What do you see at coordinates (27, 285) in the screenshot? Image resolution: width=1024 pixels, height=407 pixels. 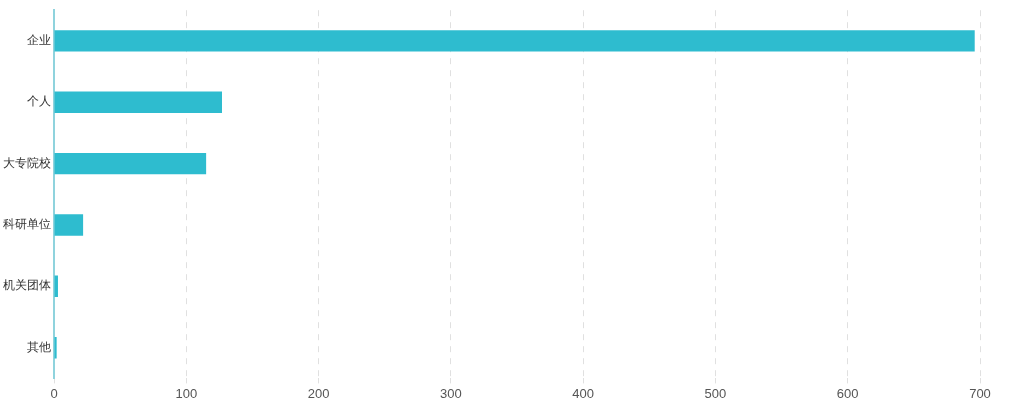 I see `y-tick-label: 机关团体` at bounding box center [27, 285].